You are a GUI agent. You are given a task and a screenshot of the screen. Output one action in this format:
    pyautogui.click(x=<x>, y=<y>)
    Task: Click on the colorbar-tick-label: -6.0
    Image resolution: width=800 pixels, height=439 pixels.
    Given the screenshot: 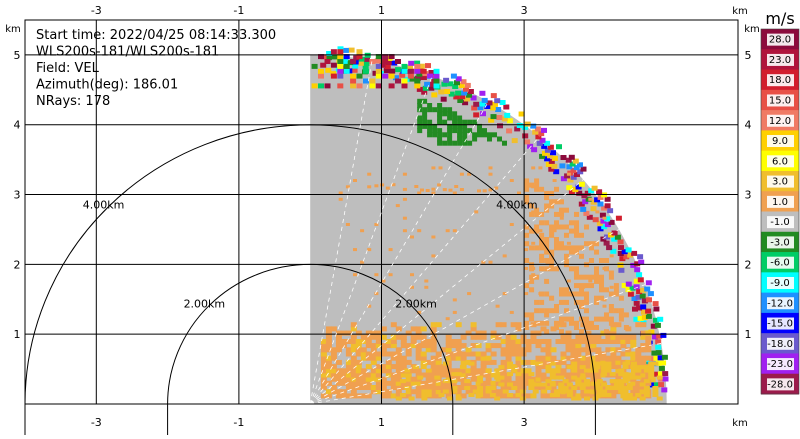 What is the action you would take?
    pyautogui.click(x=780, y=263)
    